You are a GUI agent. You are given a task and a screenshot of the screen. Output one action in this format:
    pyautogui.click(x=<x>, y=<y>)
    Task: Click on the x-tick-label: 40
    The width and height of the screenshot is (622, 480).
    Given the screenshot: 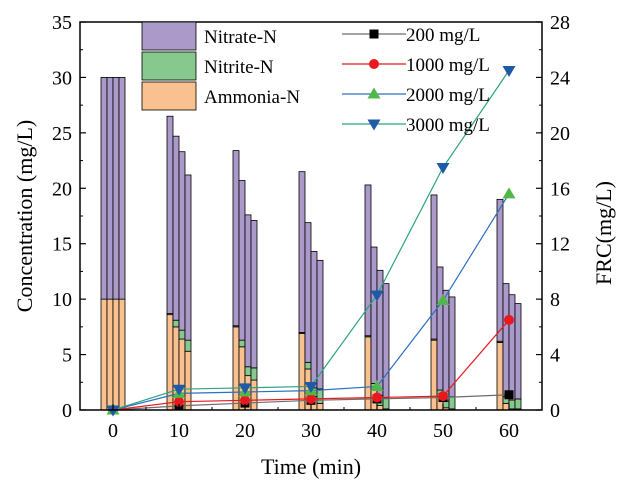 What is the action you would take?
    pyautogui.click(x=377, y=431)
    